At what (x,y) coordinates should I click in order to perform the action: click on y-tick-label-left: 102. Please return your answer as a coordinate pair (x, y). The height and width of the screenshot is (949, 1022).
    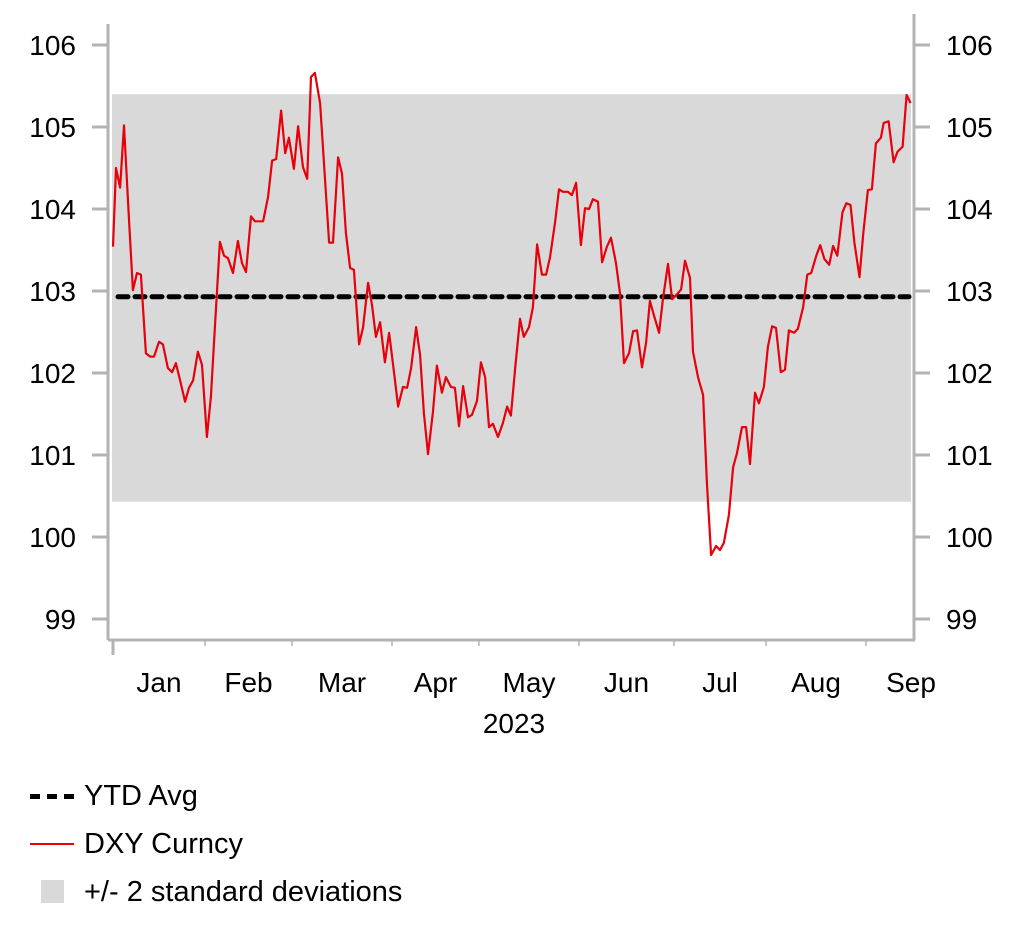
    Looking at the image, I should click on (52, 373).